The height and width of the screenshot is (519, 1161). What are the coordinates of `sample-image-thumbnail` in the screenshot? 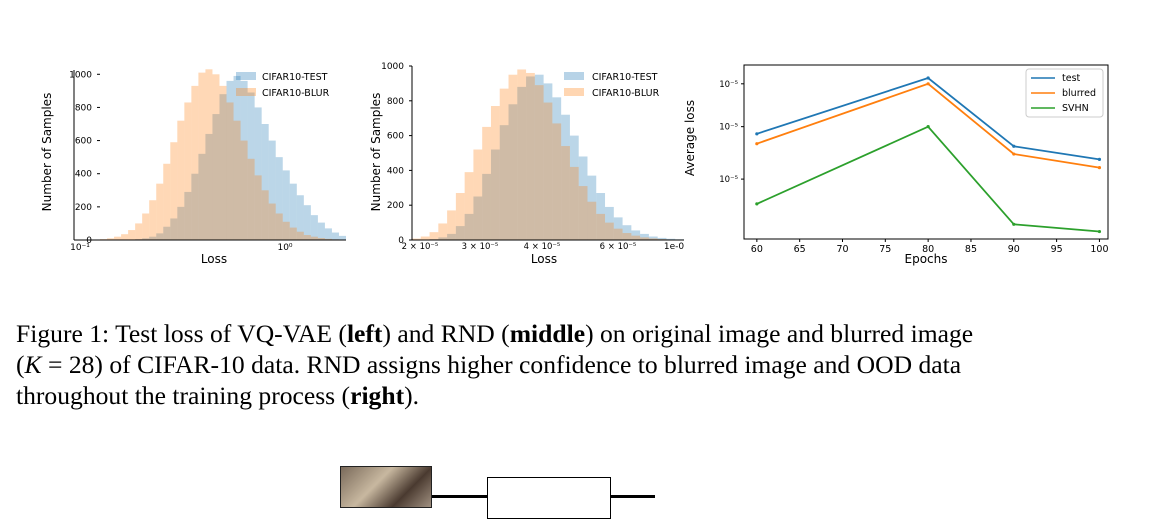 It's located at (386, 487).